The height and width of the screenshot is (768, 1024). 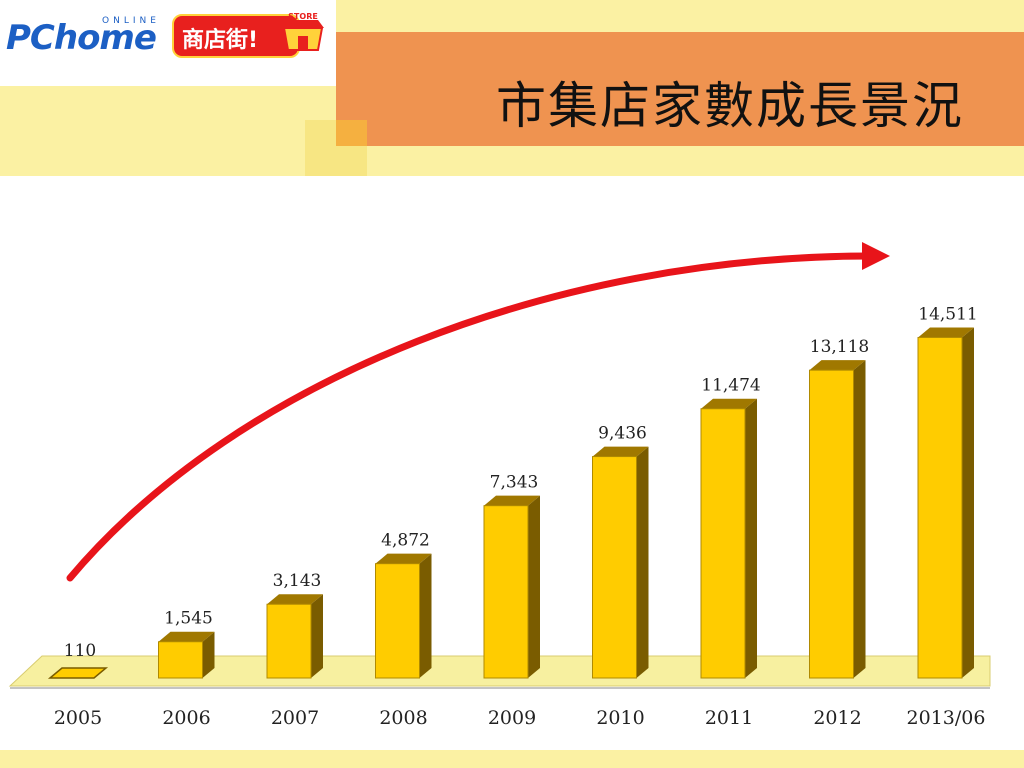 I want to click on bar-top-2006, so click(x=186, y=636).